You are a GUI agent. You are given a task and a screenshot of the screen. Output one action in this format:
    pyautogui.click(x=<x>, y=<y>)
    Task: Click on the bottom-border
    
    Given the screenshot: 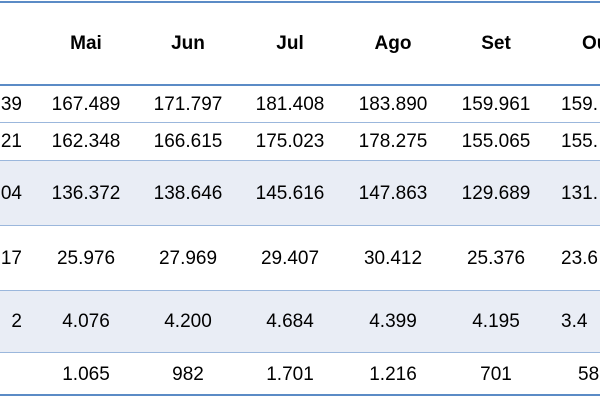 What is the action you would take?
    pyautogui.click(x=300, y=395)
    